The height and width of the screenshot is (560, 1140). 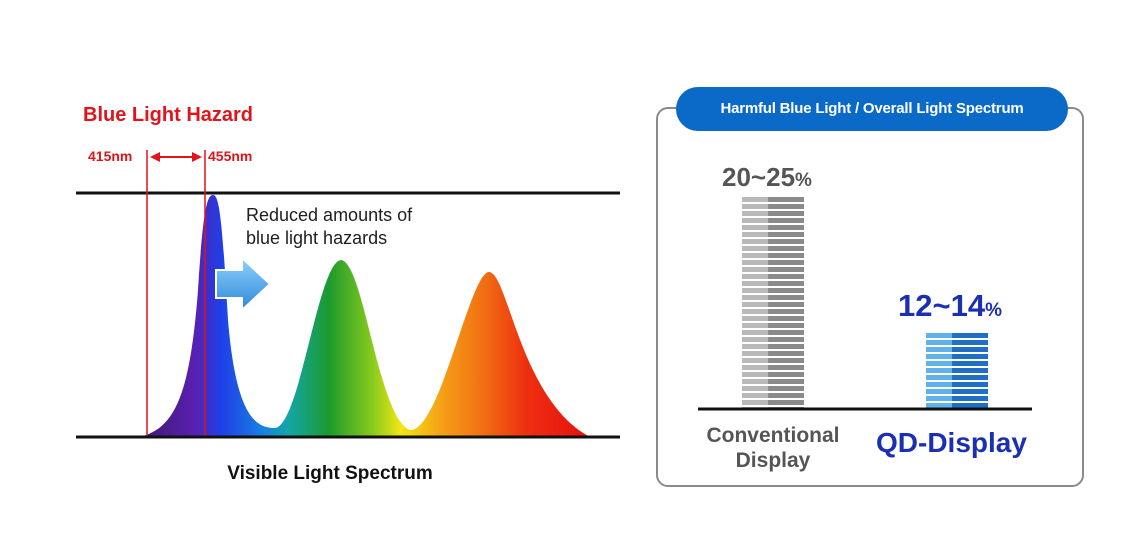 What do you see at coordinates (951, 442) in the screenshot?
I see `qd-display-label: QD-Display` at bounding box center [951, 442].